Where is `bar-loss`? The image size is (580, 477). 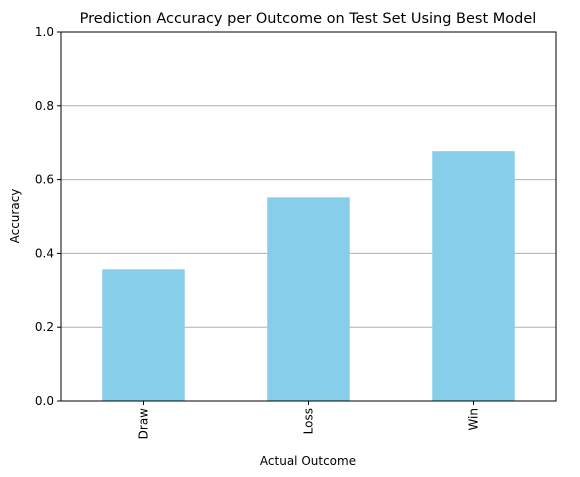
bar-loss is located at coordinates (308, 299).